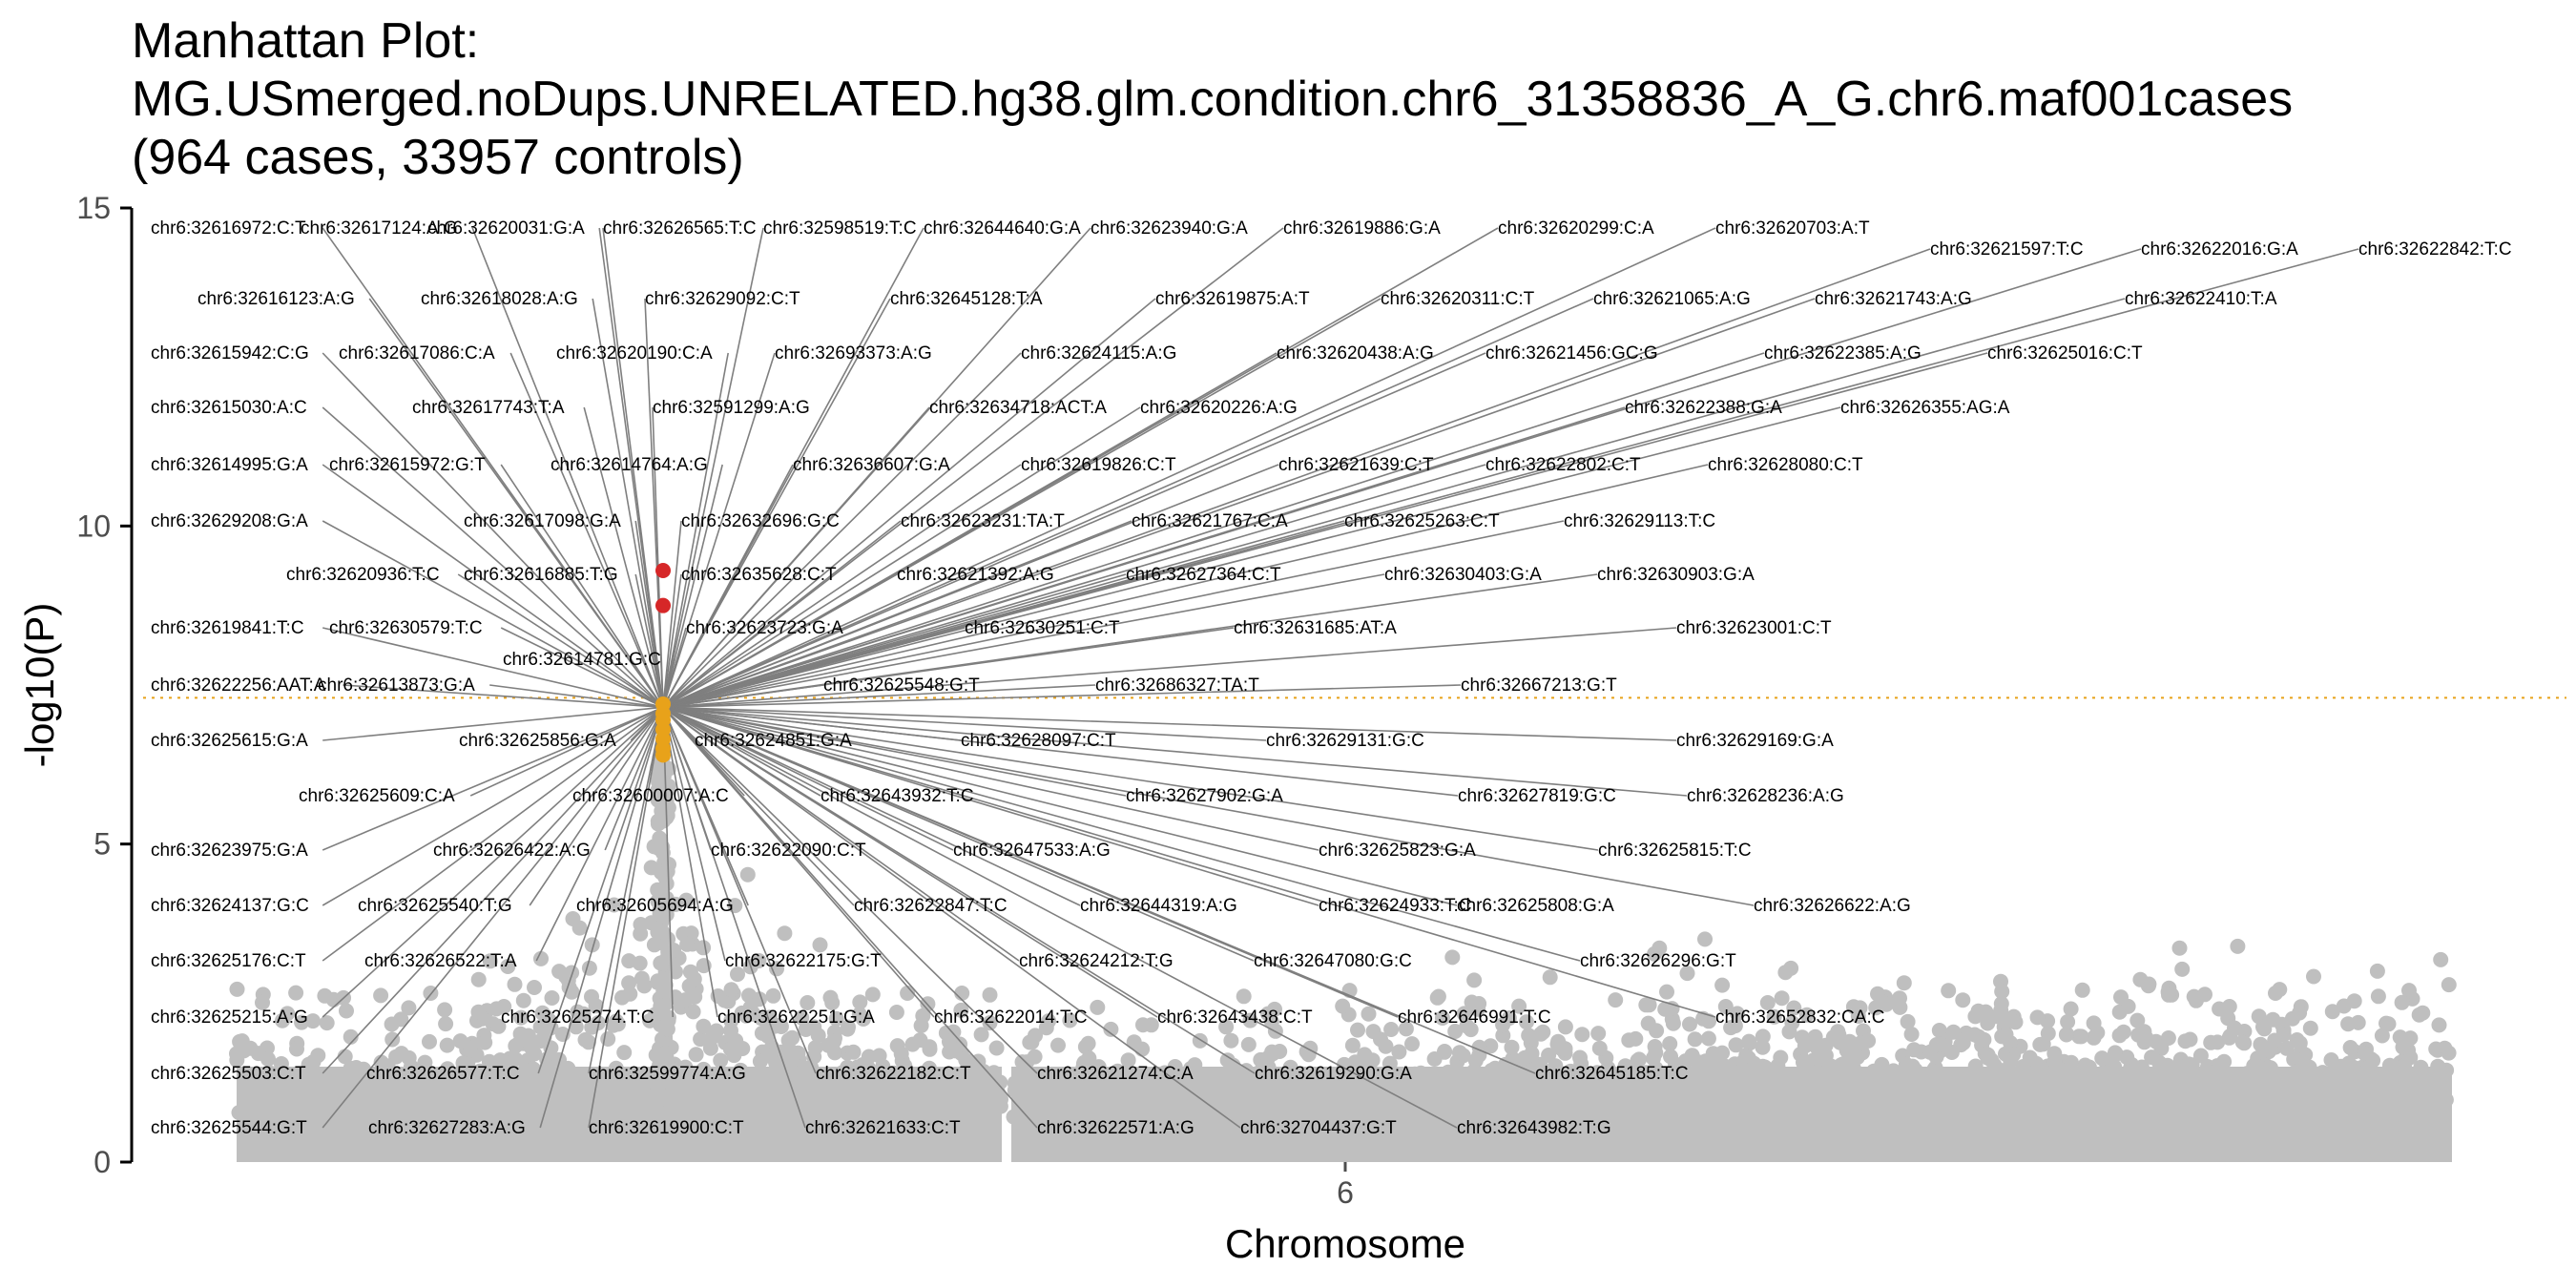 The height and width of the screenshot is (1288, 2576). Describe the element at coordinates (1658, 961) in the screenshot. I see `snp-label: chr6:32626296:G:T` at that location.